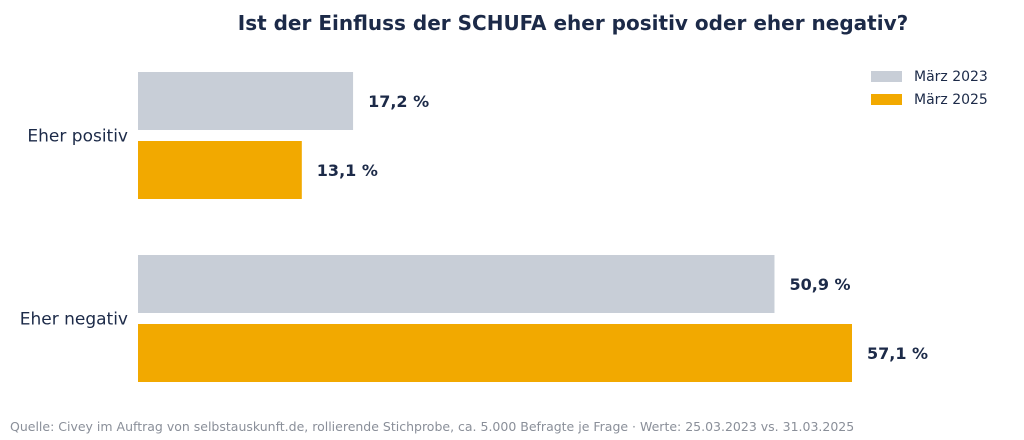  I want to click on data-label-eher-positiv-m-rz-2023: 17,2 %, so click(398, 101).